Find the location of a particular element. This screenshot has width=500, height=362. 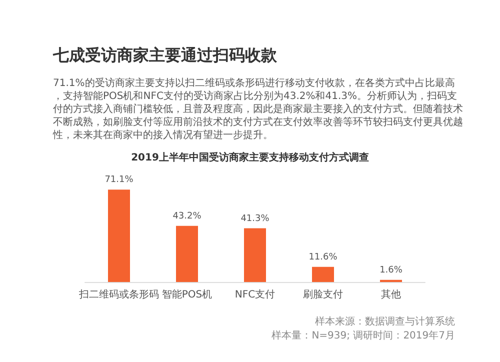

data-label: 41.3% is located at coordinates (255, 219).